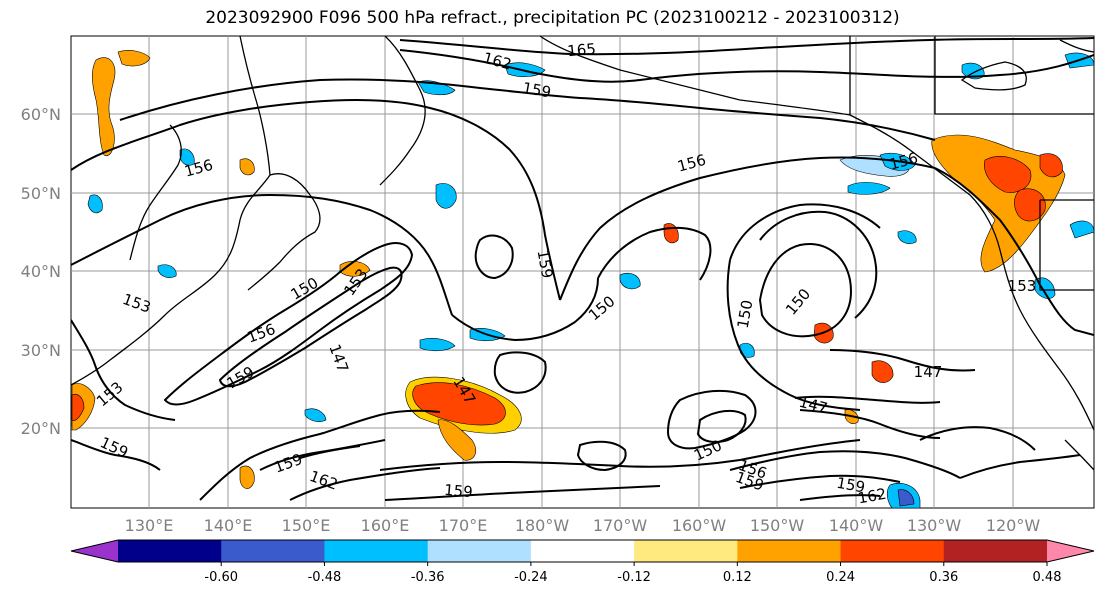  Describe the element at coordinates (1013, 525) in the screenshot. I see `lon-label: 120°W` at that location.